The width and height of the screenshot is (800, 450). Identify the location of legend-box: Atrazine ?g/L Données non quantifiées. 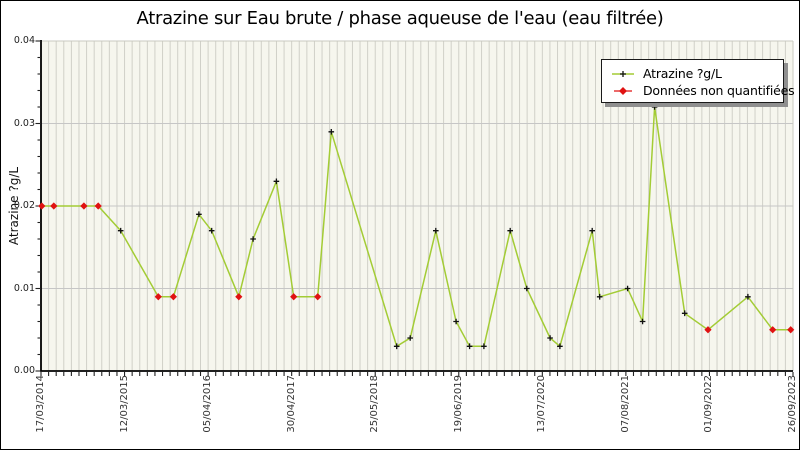
(698, 81).